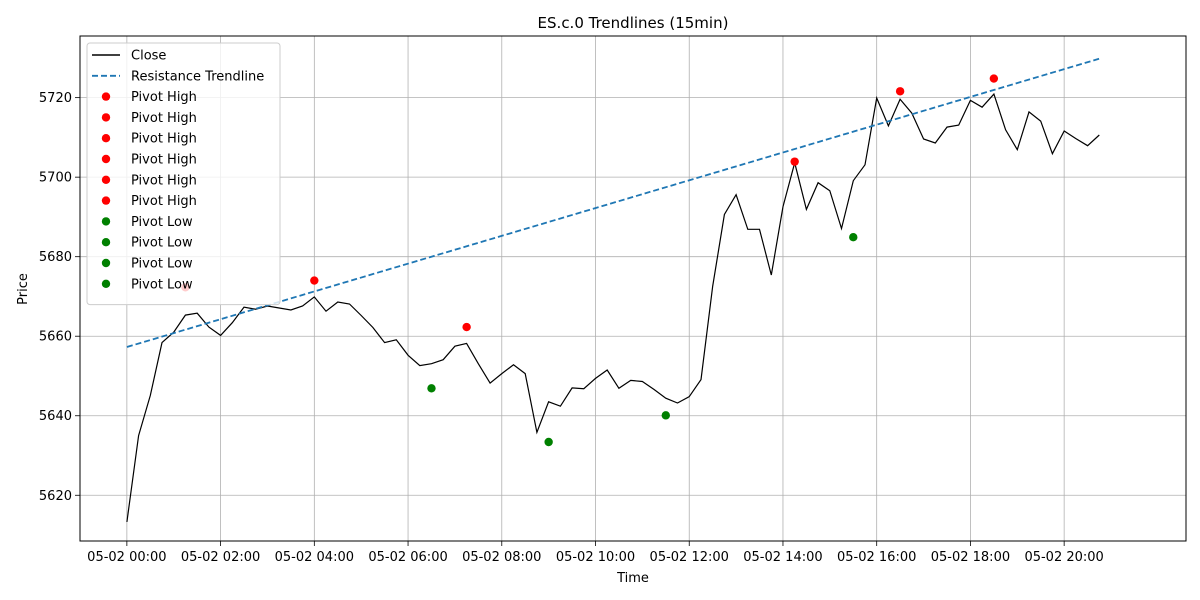  I want to click on y-tick-label: 5680, so click(55, 257).